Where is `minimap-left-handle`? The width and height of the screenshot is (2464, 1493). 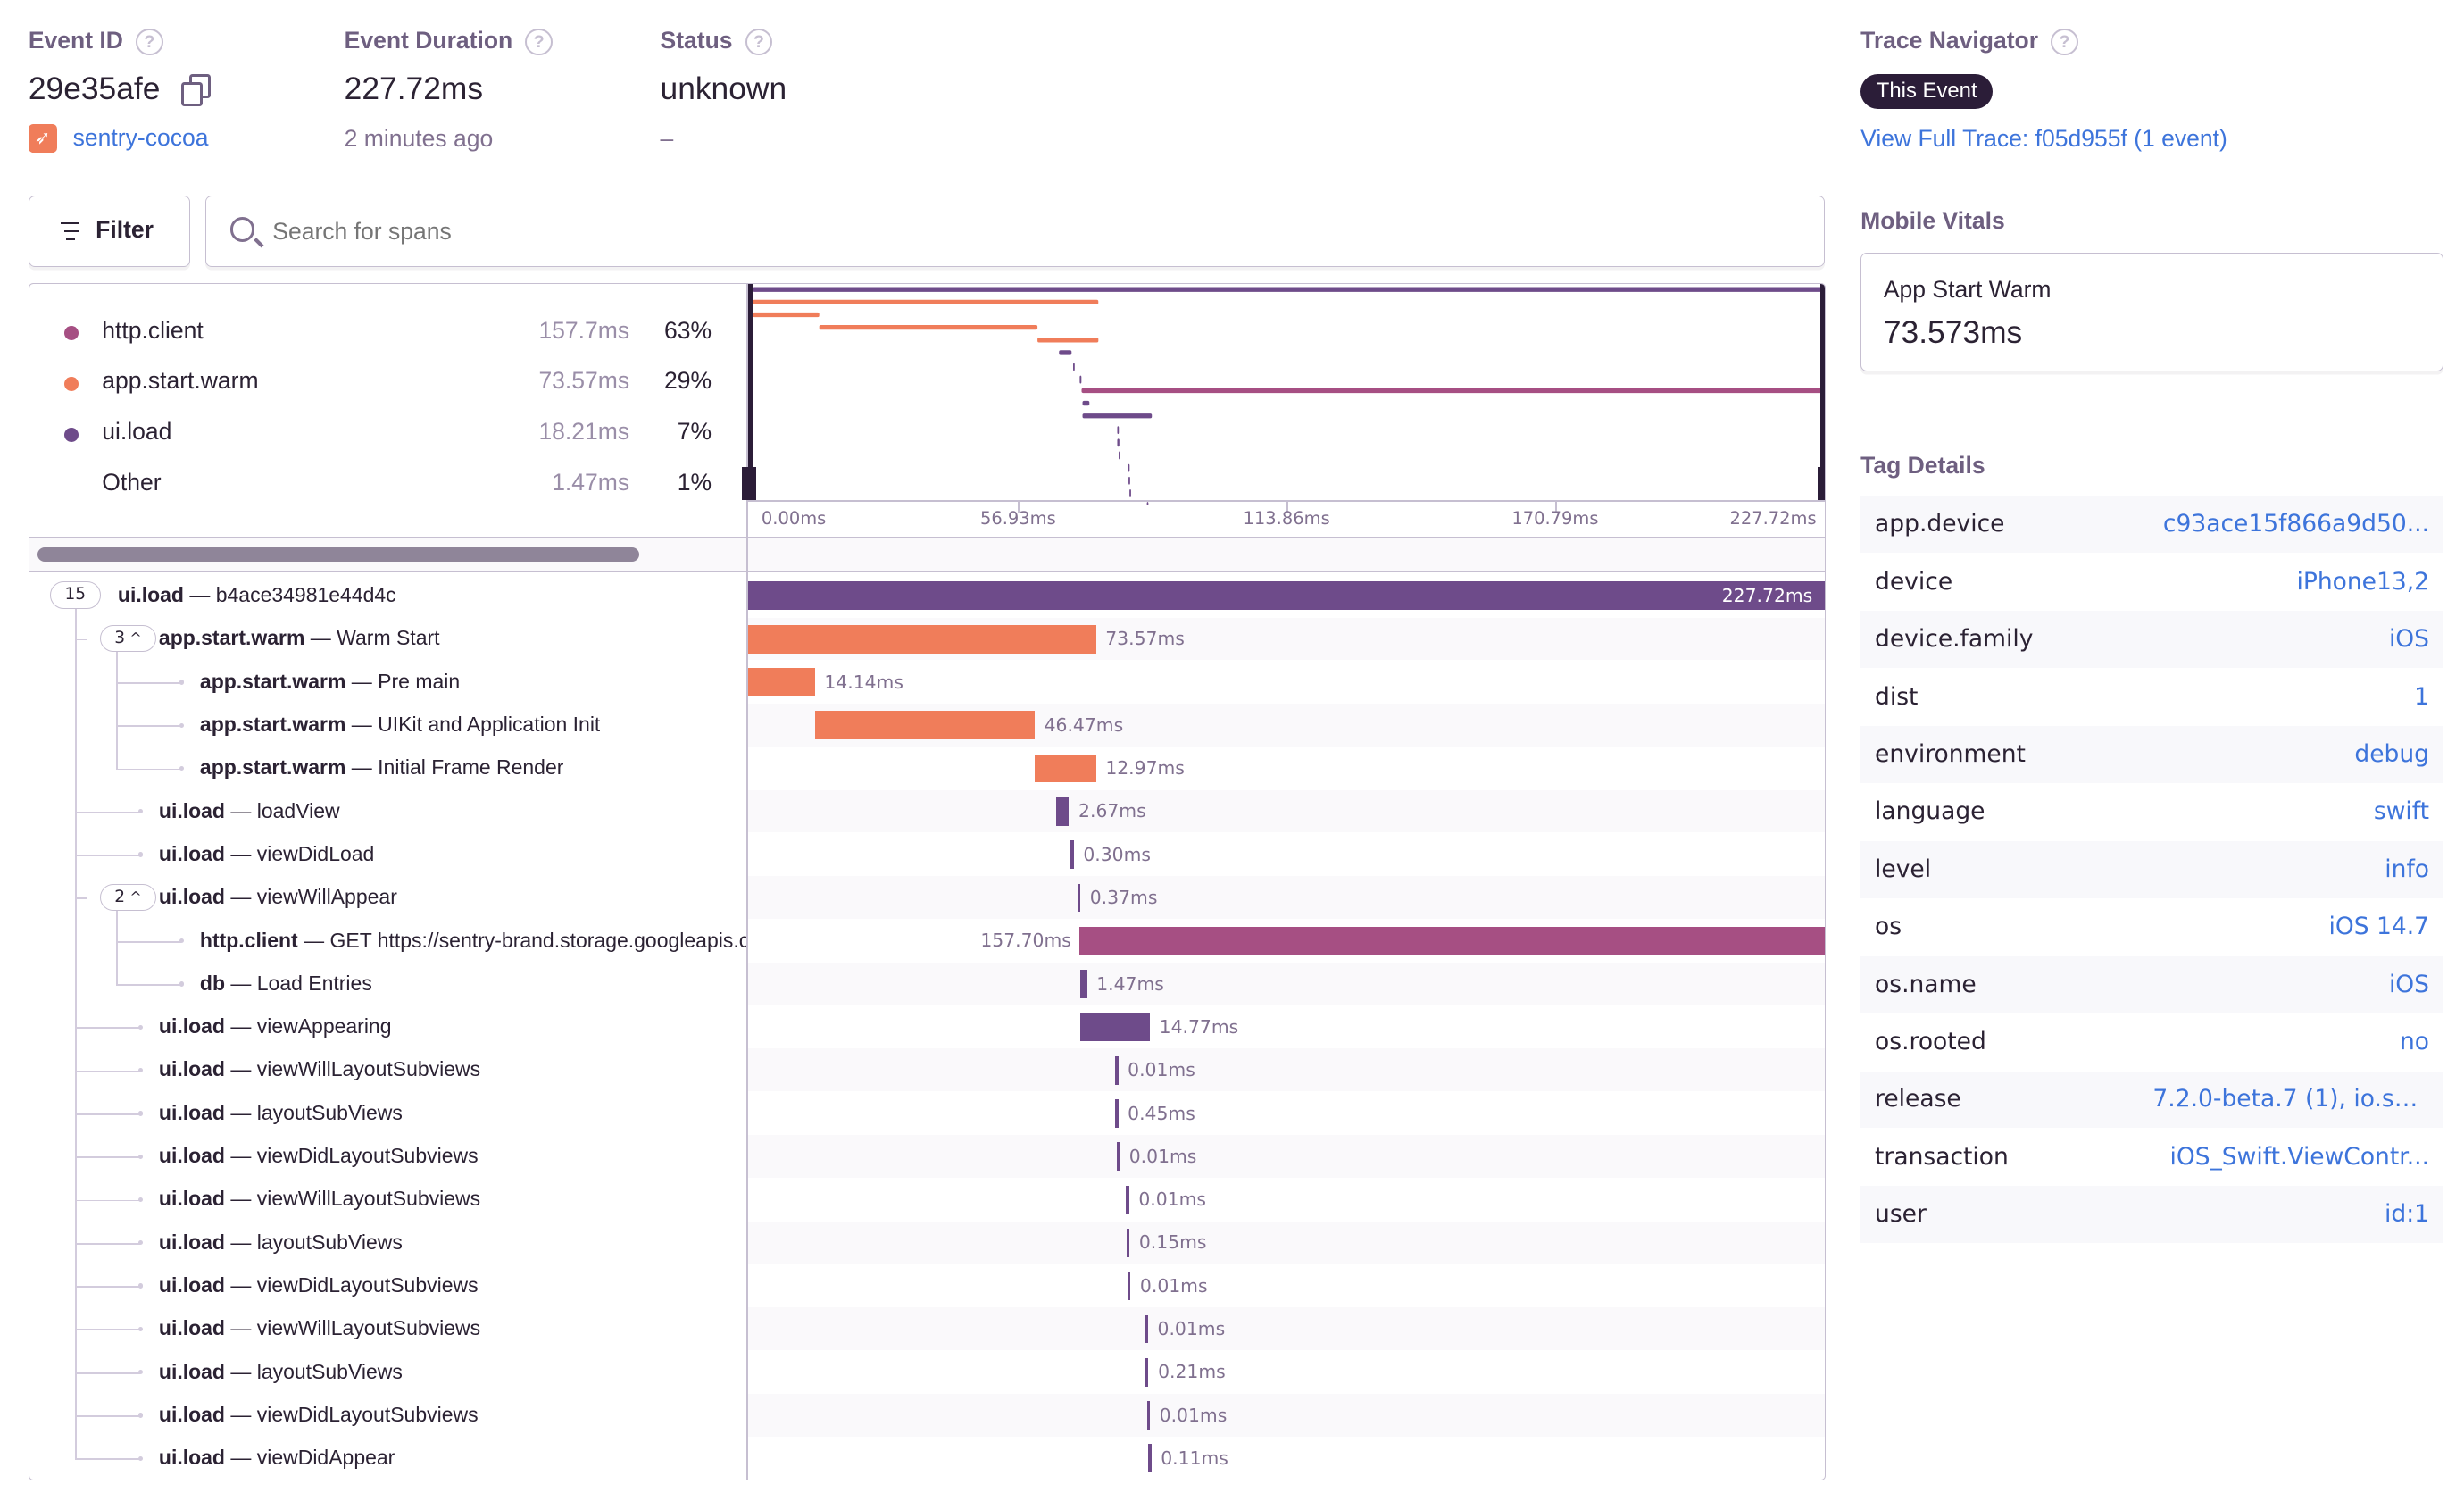 minimap-left-handle is located at coordinates (750, 392).